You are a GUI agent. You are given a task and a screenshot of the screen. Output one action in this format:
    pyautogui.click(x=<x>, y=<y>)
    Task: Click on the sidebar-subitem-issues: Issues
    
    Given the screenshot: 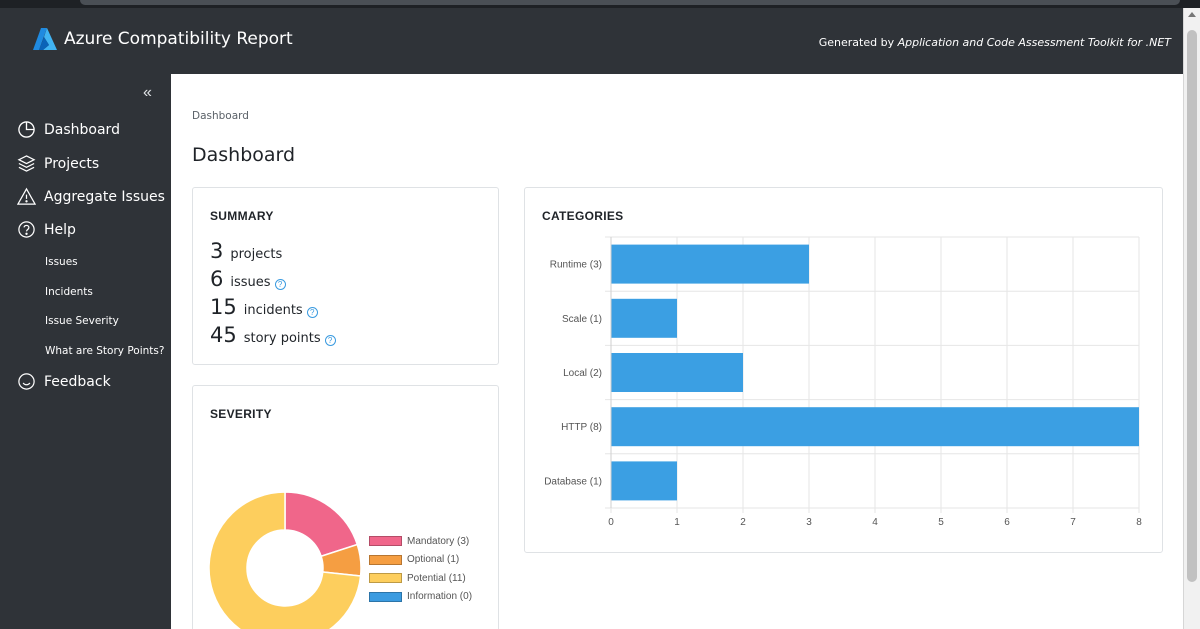 What is the action you would take?
    pyautogui.click(x=61, y=262)
    